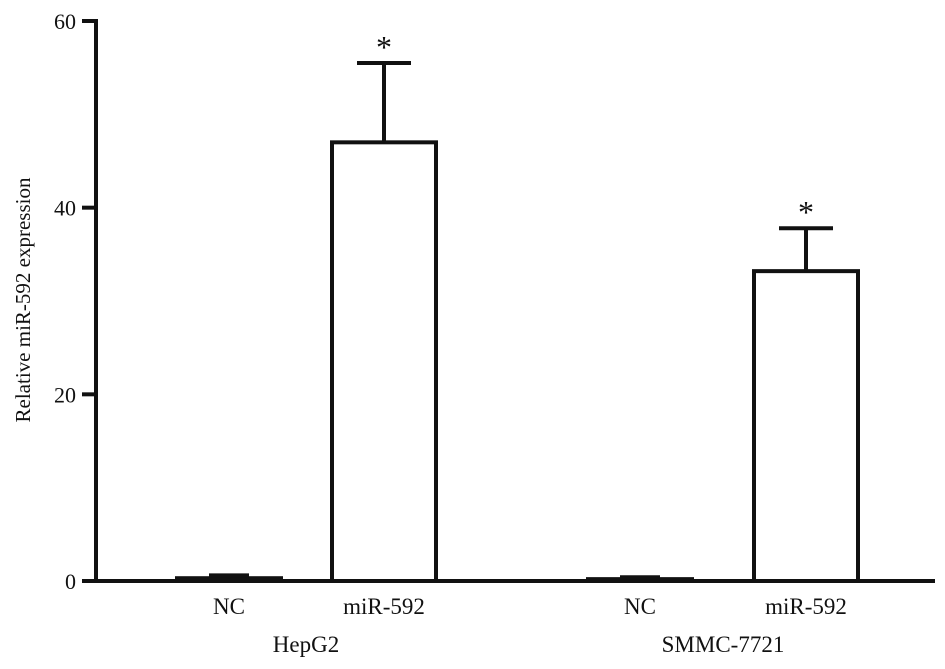  What do you see at coordinates (65, 394) in the screenshot?
I see `y-tick-label: 20` at bounding box center [65, 394].